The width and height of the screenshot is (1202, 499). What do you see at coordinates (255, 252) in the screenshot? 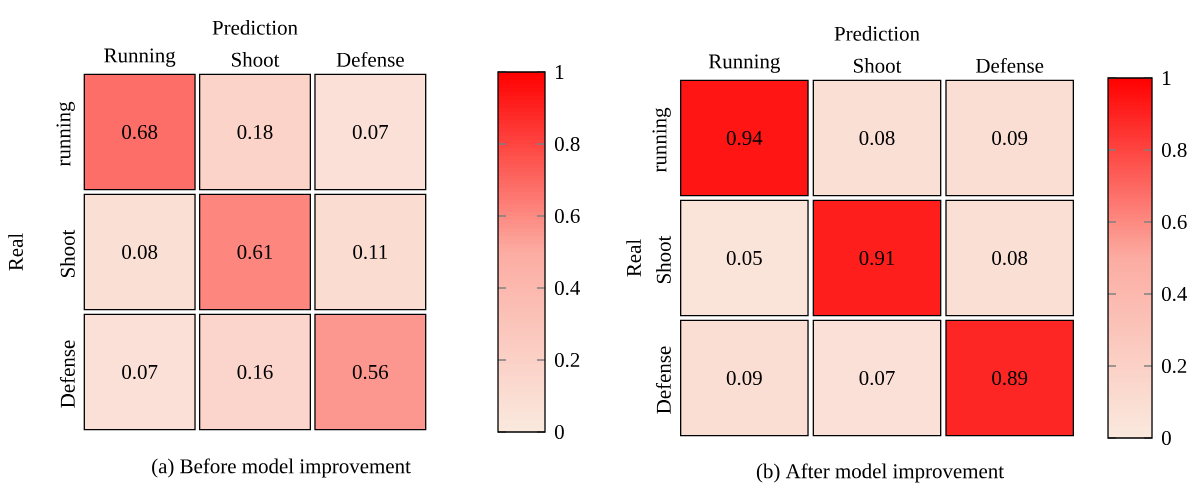
I see `data-label: 0.61` at bounding box center [255, 252].